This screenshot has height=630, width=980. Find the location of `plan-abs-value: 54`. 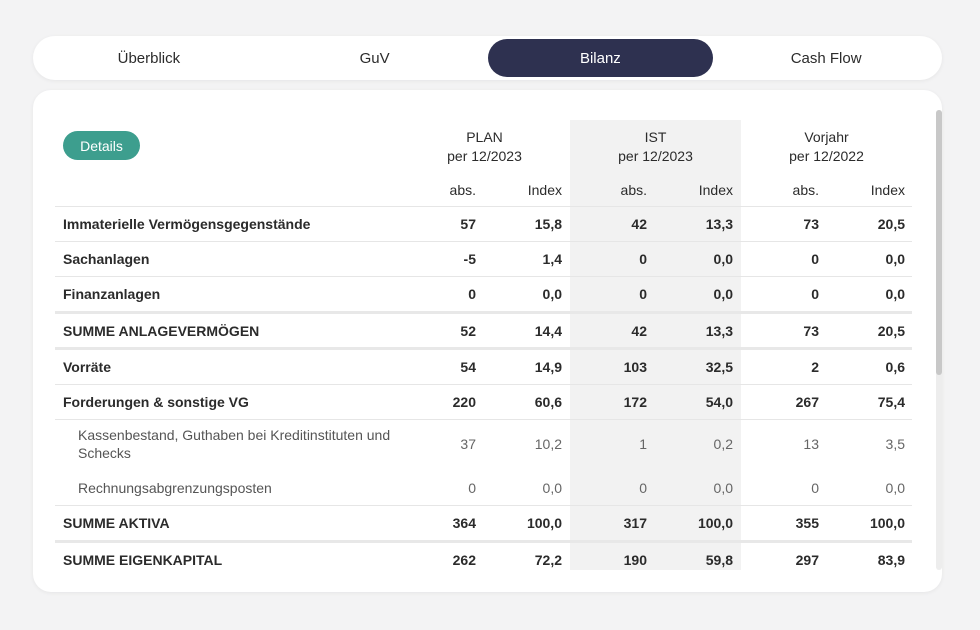

plan-abs-value: 54 is located at coordinates (468, 367).